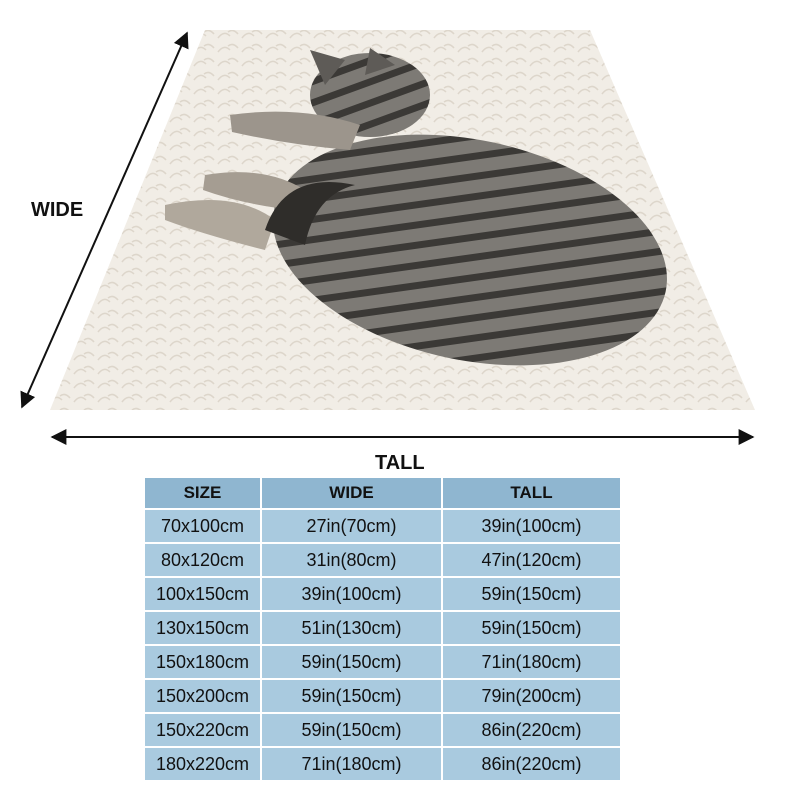 The image size is (800, 800). What do you see at coordinates (202, 594) in the screenshot?
I see `size-cell: 100x150cm` at bounding box center [202, 594].